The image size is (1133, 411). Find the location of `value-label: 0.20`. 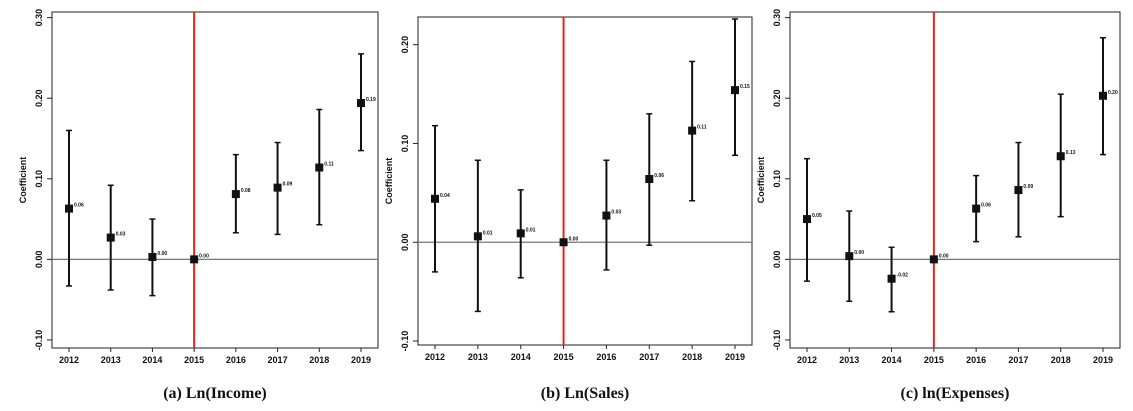

value-label: 0.20 is located at coordinates (1113, 93).